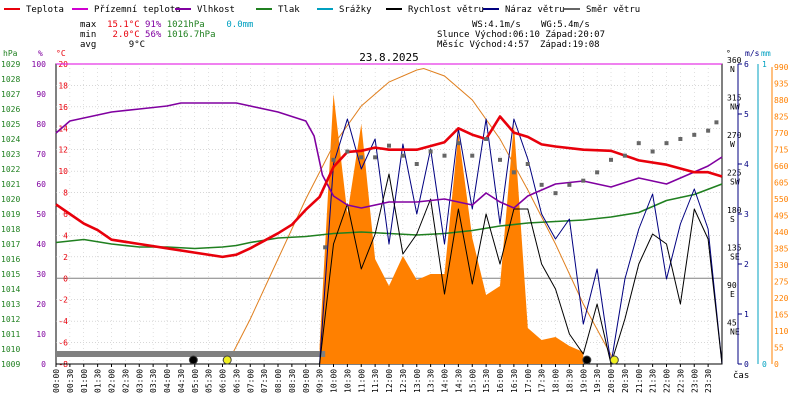  I want to click on solar-tick: 770, so click(781, 133).